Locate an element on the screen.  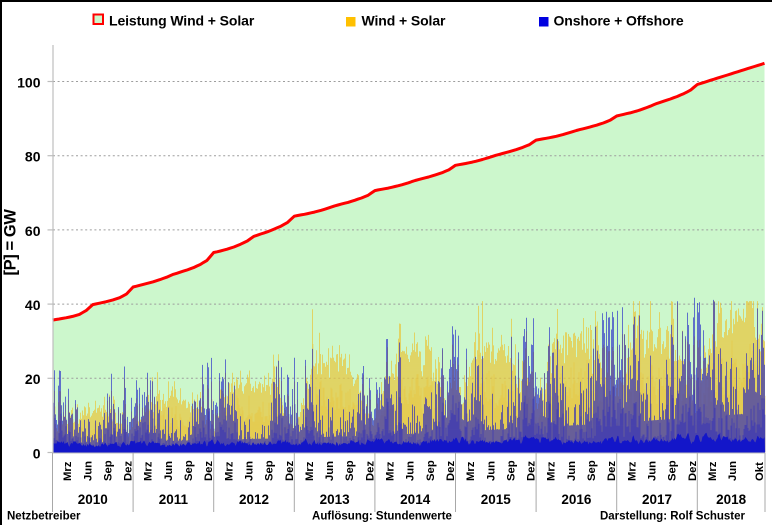
svg-text: Darstellung: Rolf Schuster is located at coordinates (673, 517).